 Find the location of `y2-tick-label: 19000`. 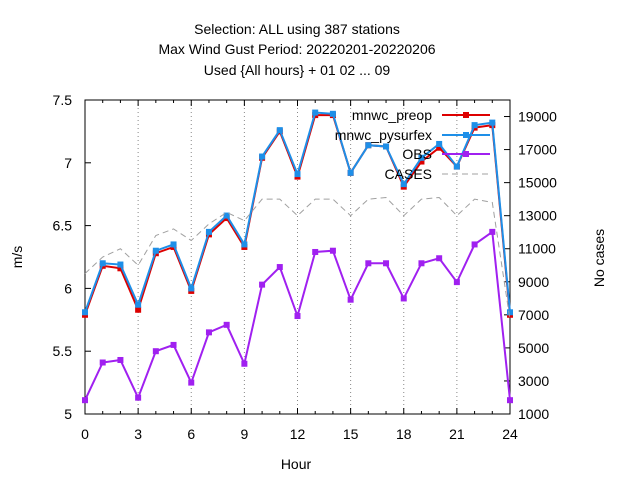

y2-tick-label: 19000 is located at coordinates (537, 117).